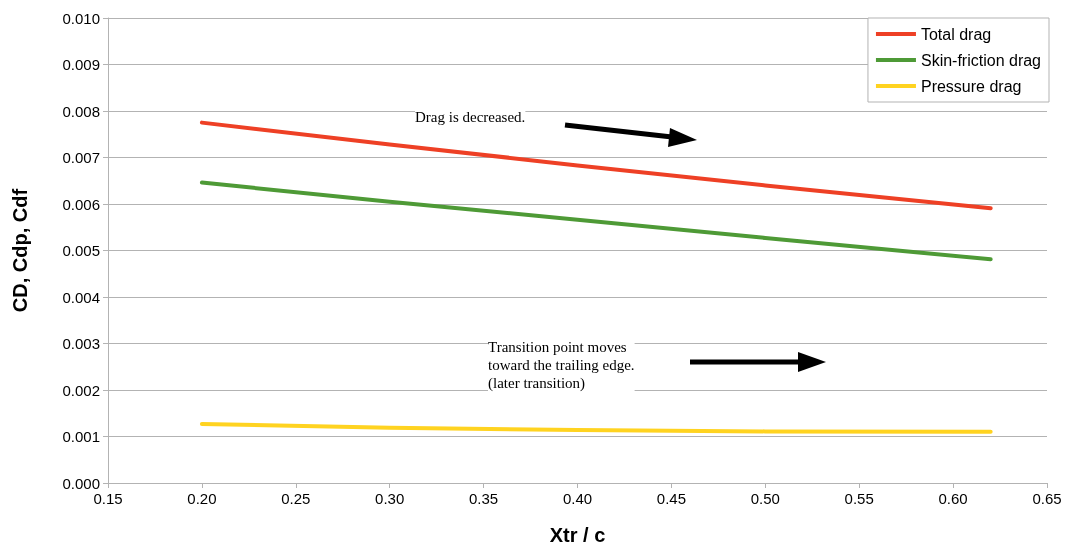 This screenshot has height=559, width=1075. What do you see at coordinates (971, 86) in the screenshot?
I see `legend-label: Pressure drag` at bounding box center [971, 86].